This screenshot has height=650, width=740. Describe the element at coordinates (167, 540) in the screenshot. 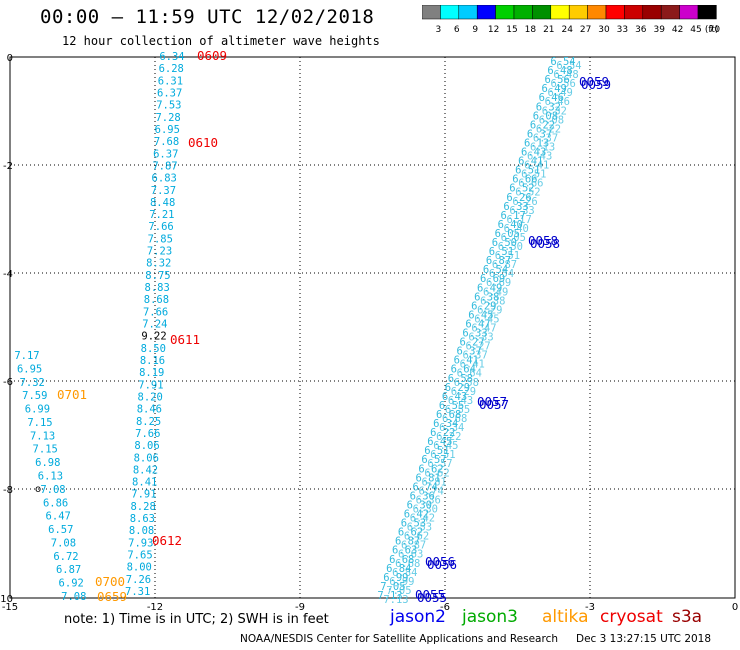

I see `time-label-cryosat: 0612` at that location.